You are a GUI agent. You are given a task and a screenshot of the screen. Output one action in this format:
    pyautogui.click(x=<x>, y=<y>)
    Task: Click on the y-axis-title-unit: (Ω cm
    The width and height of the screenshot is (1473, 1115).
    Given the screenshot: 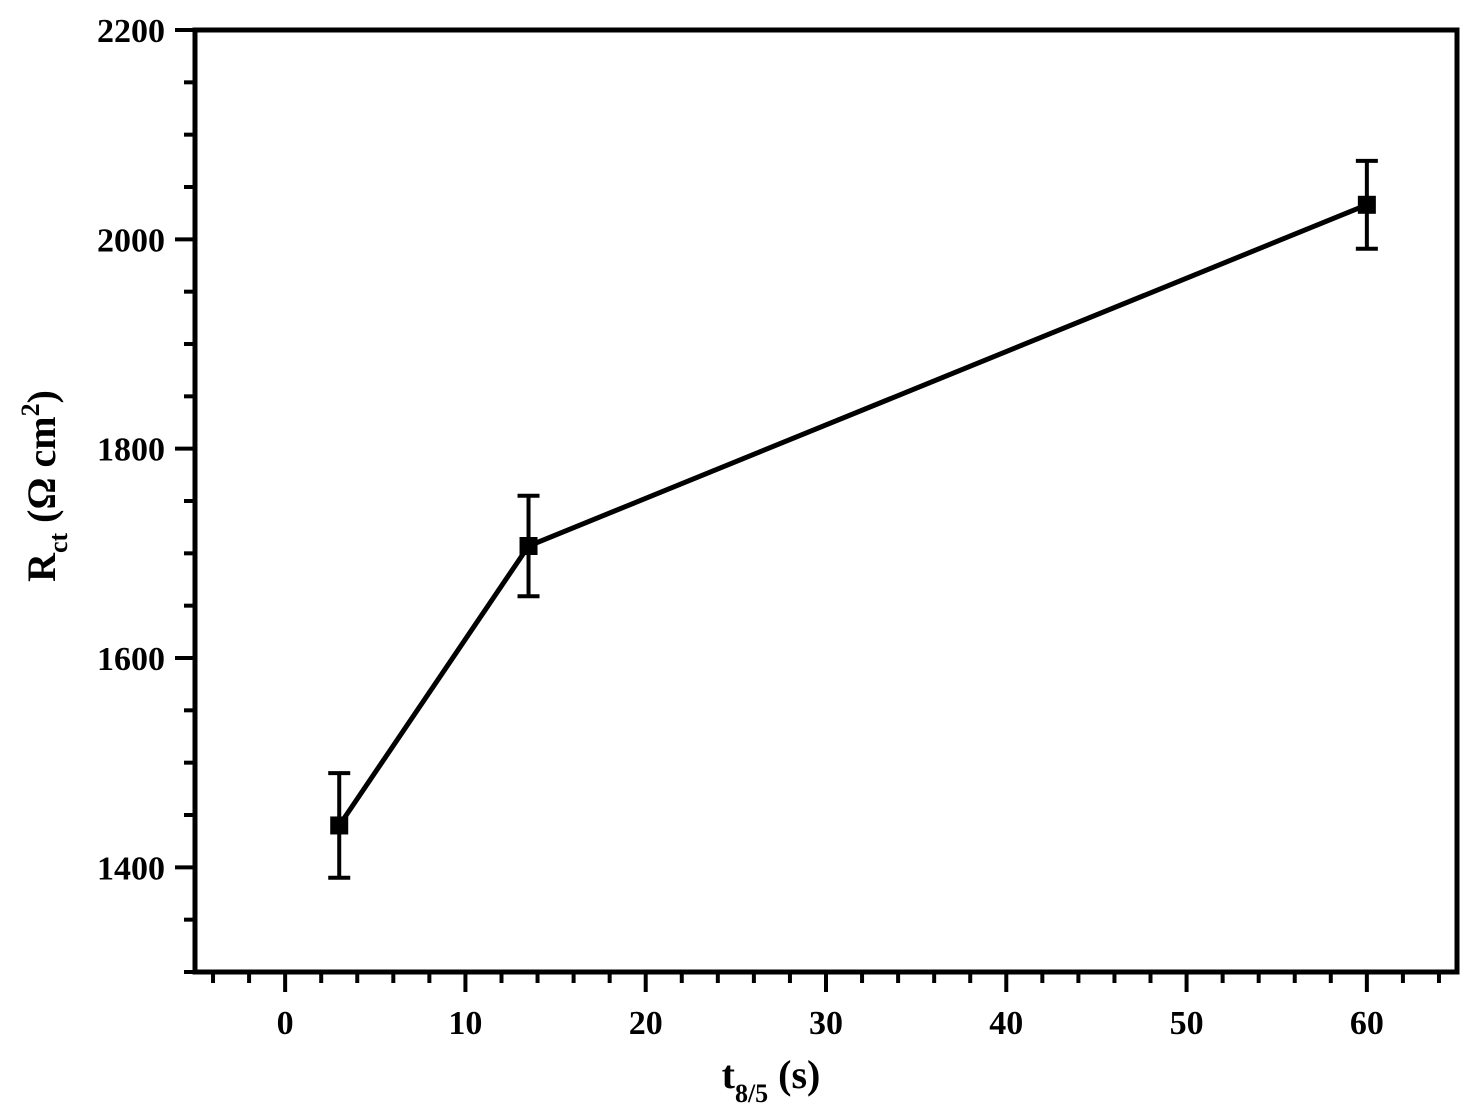 What is the action you would take?
    pyautogui.click(x=41, y=474)
    